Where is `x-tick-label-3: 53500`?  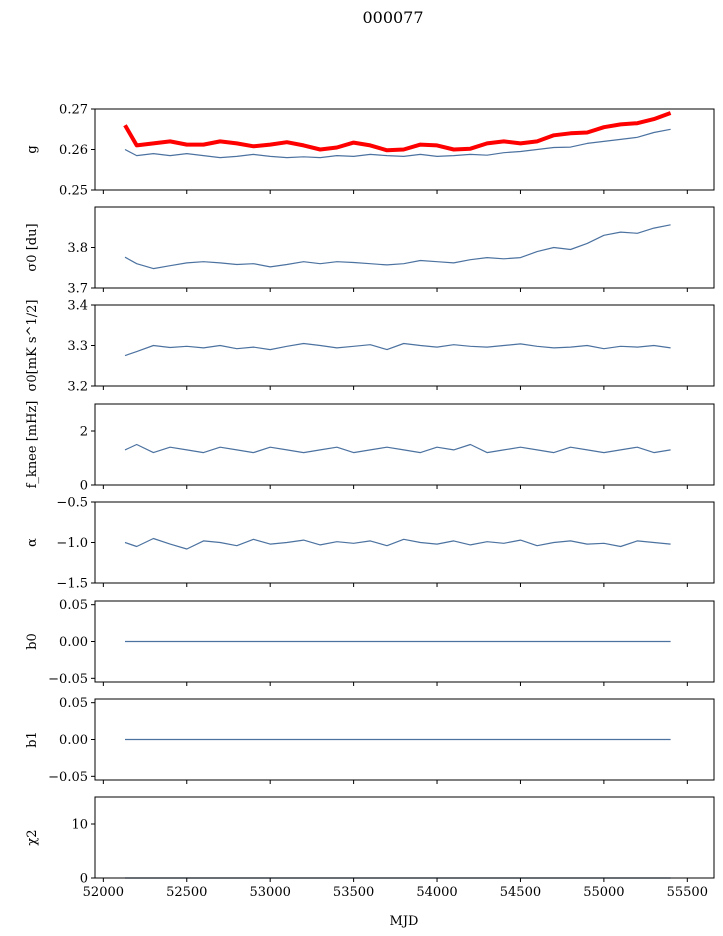
x-tick-label-3: 53500 is located at coordinates (353, 892).